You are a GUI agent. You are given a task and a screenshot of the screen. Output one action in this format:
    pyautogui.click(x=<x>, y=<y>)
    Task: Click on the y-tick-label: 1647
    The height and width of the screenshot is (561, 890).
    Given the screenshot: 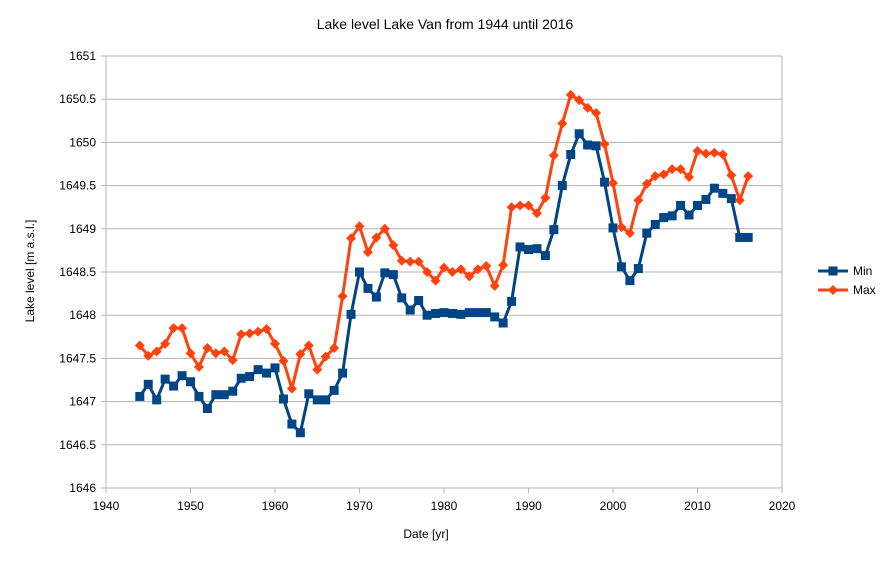 What is the action you would take?
    pyautogui.click(x=82, y=402)
    